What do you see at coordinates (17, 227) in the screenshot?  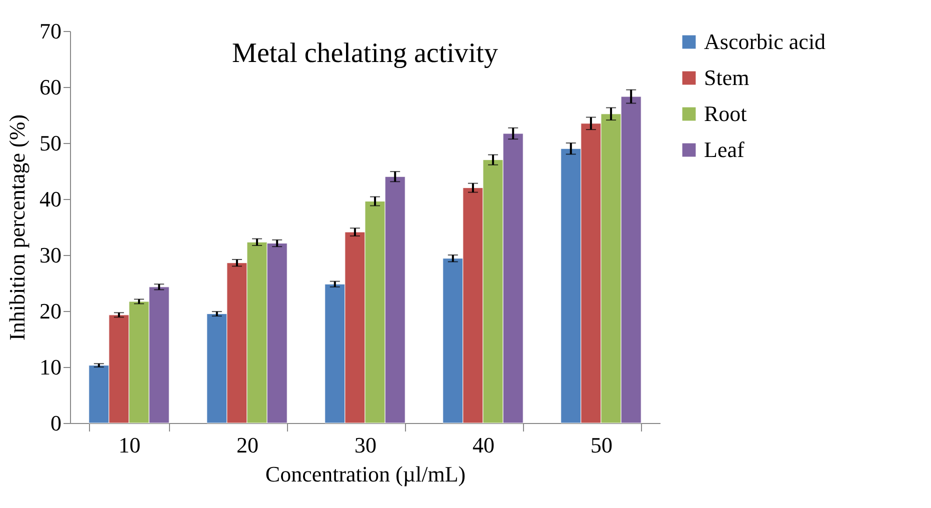 I see `y-axis-title: Inhibition percentage (%)` at bounding box center [17, 227].